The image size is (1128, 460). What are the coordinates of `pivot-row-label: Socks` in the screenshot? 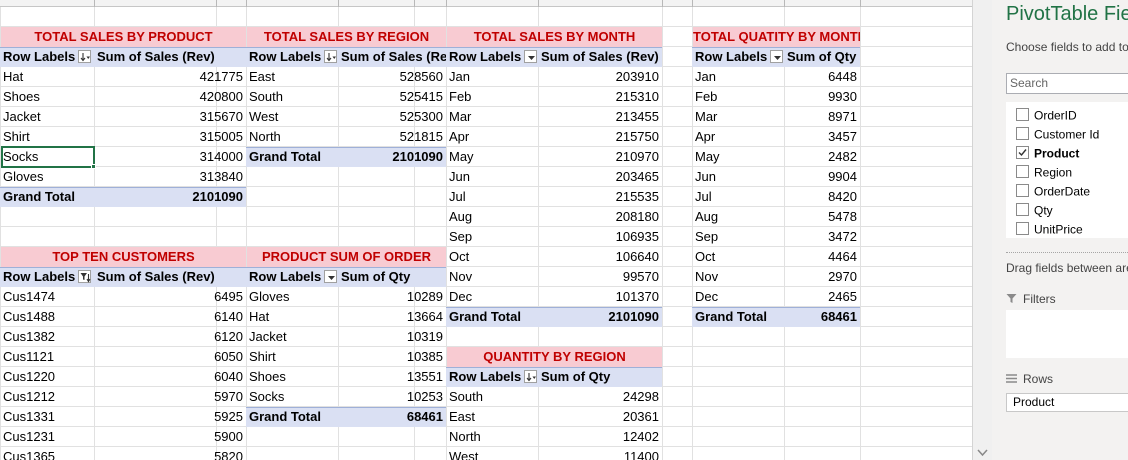 It's located at (21, 156).